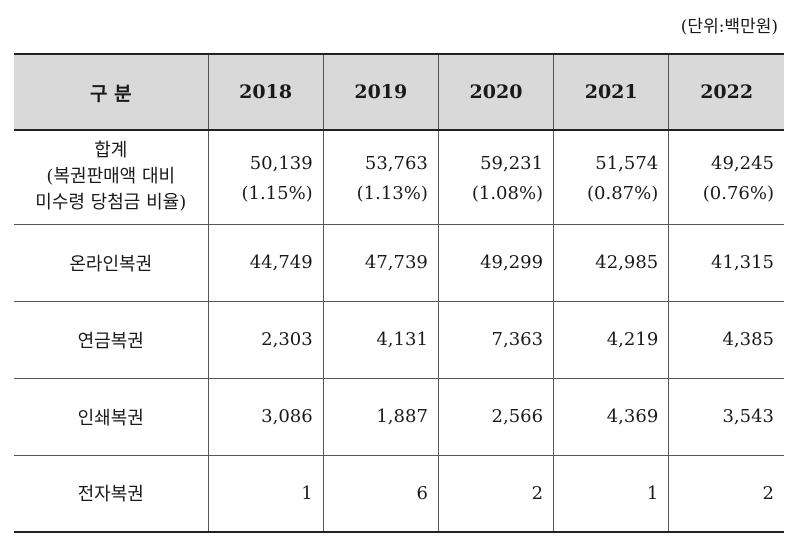 The height and width of the screenshot is (537, 800). I want to click on value-cell: 49,299, so click(495, 263).